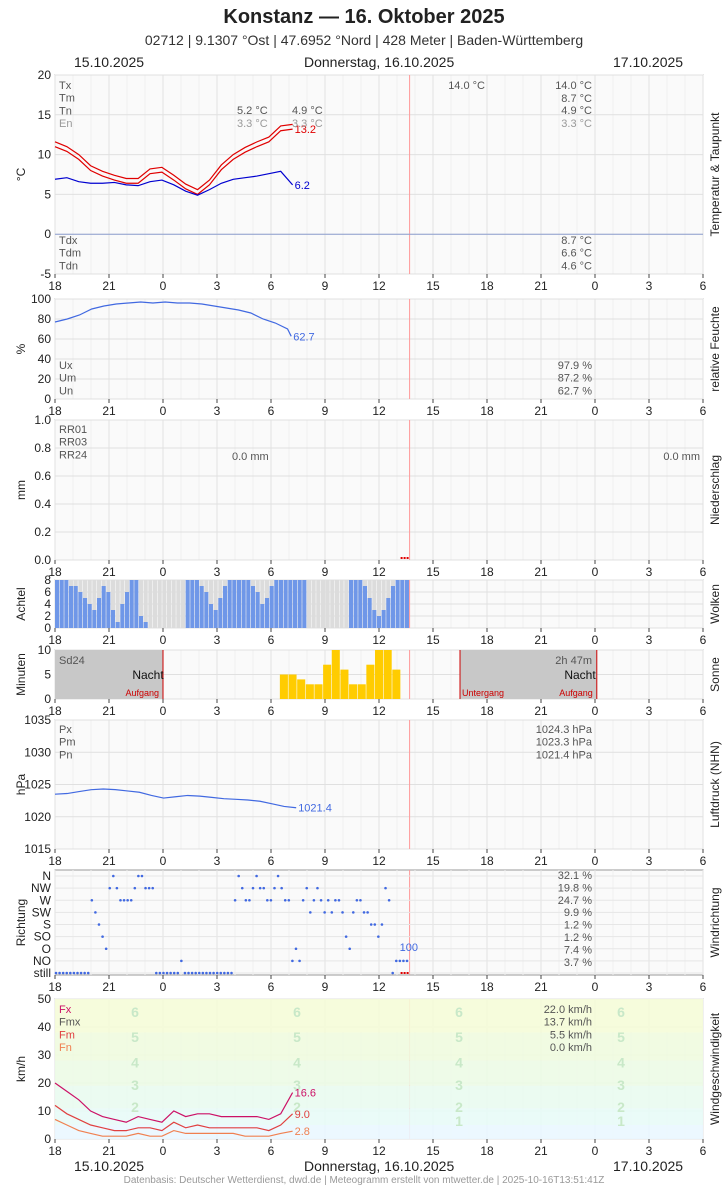  What do you see at coordinates (41, 299) in the screenshot?
I see `y-tick-label: 100` at bounding box center [41, 299].